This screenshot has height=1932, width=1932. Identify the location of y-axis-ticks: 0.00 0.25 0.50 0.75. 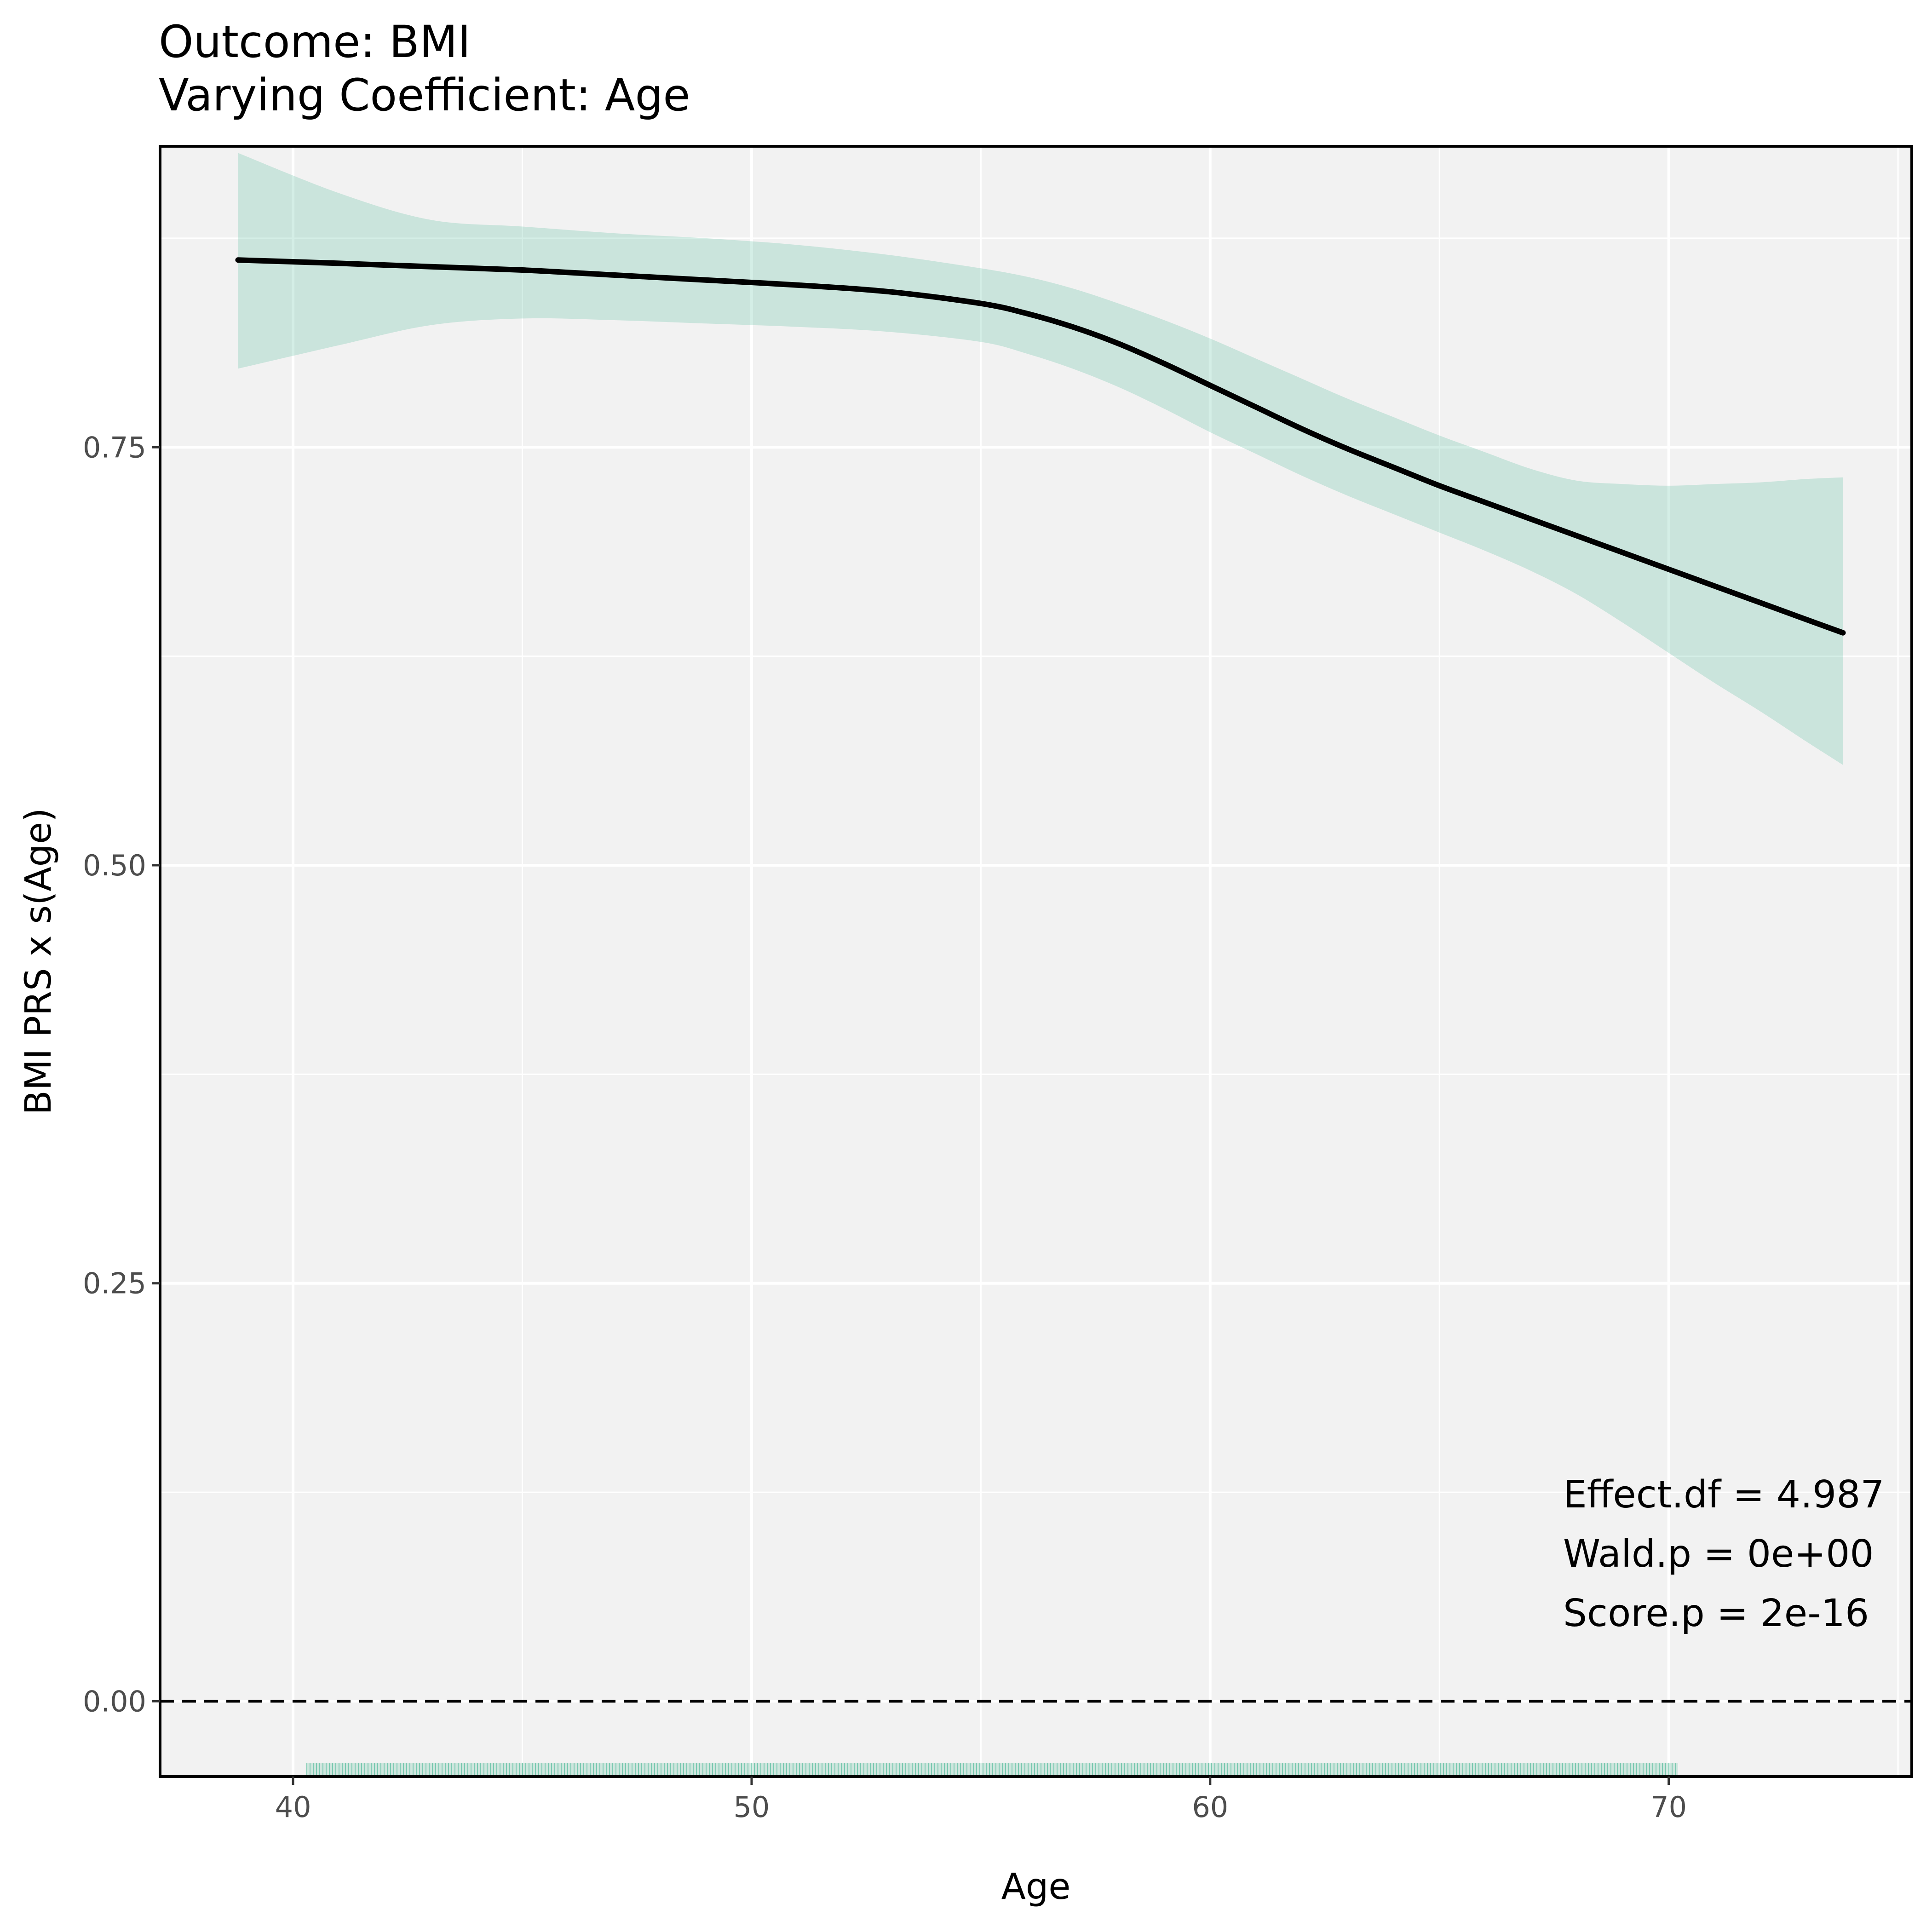
(121, 1074).